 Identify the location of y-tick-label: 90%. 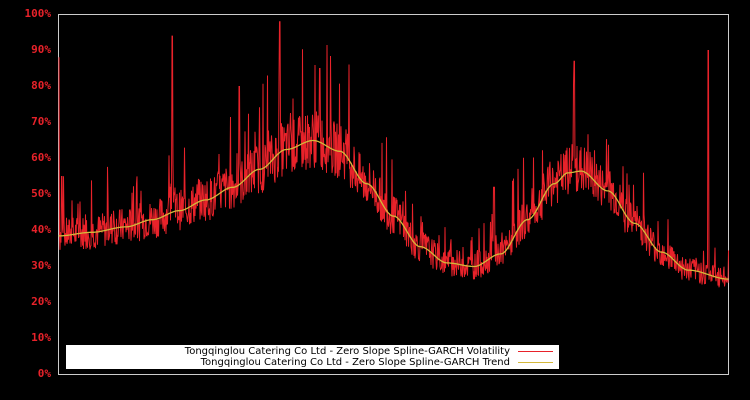
(41, 49).